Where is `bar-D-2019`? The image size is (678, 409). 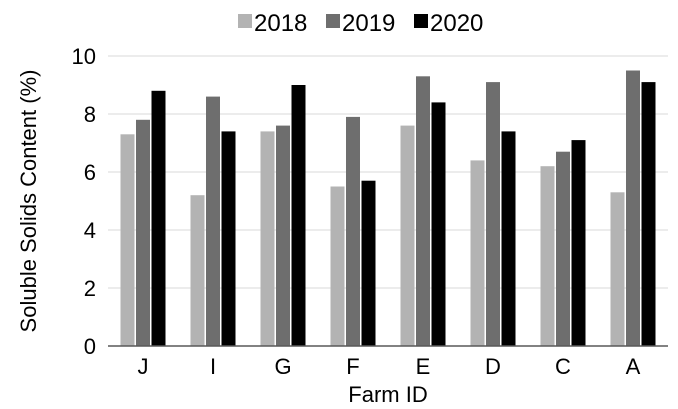
bar-D-2019 is located at coordinates (493, 214).